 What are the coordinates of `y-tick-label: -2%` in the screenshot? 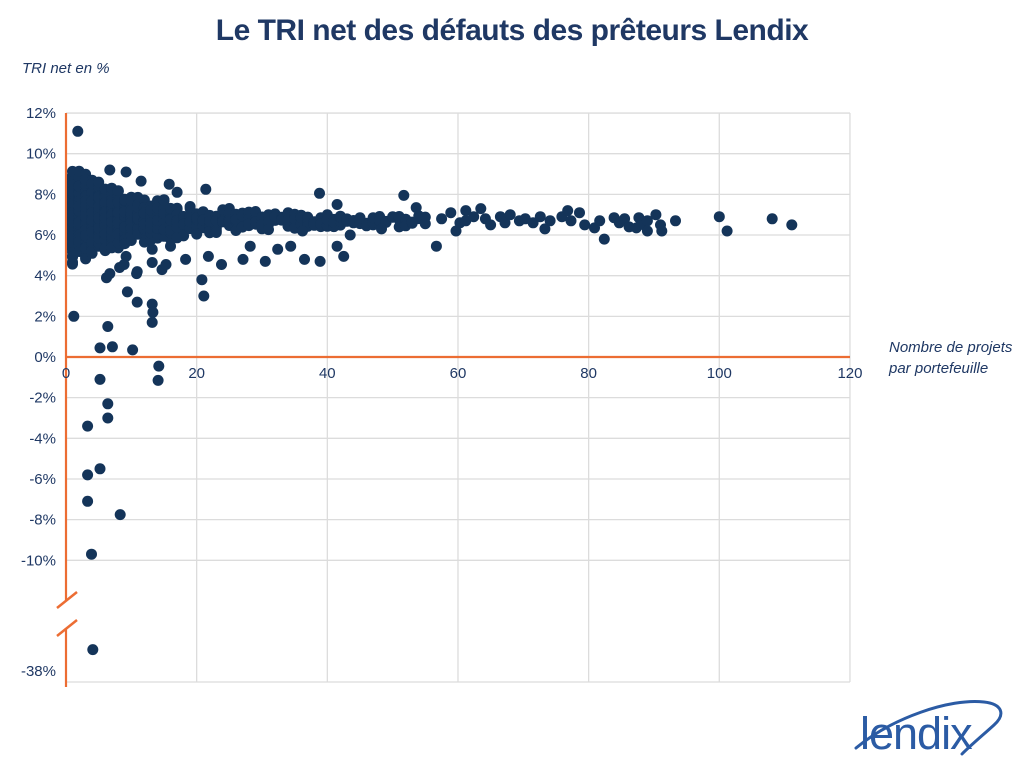 It's located at (42, 398).